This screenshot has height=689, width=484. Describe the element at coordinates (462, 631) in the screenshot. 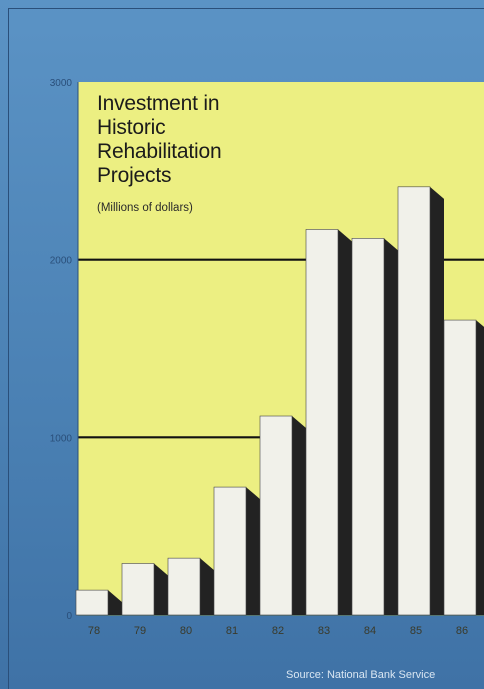

I see `x-tick-label: 86` at that location.